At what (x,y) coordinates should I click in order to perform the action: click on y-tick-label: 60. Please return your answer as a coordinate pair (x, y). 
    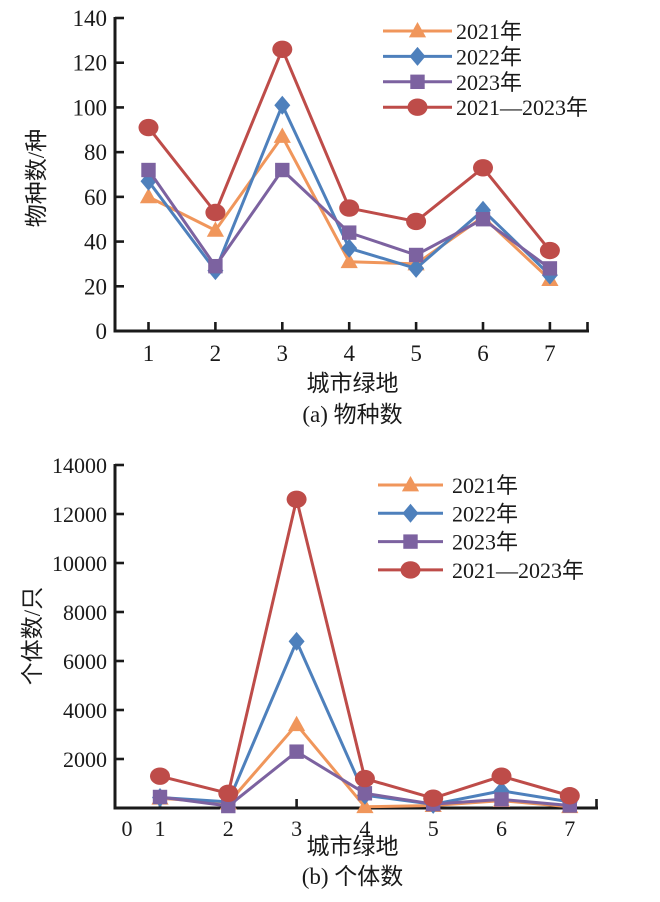
    Looking at the image, I should click on (95, 197).